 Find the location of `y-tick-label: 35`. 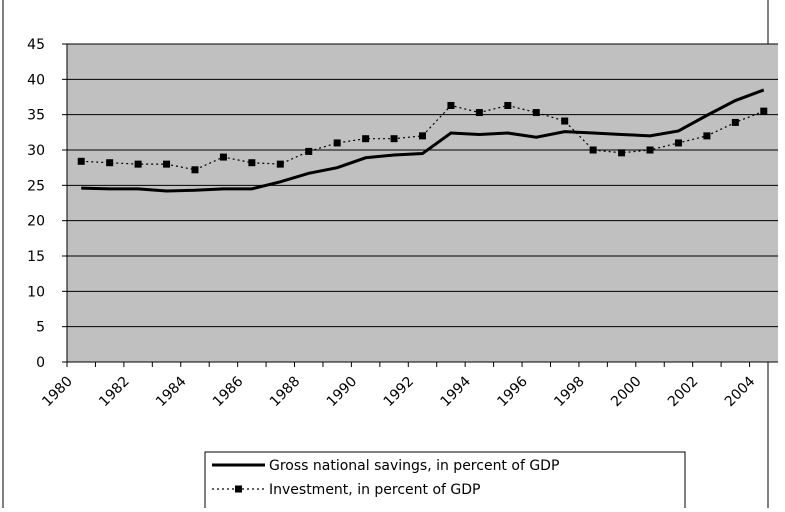

y-tick-label: 35 is located at coordinates (36, 116).